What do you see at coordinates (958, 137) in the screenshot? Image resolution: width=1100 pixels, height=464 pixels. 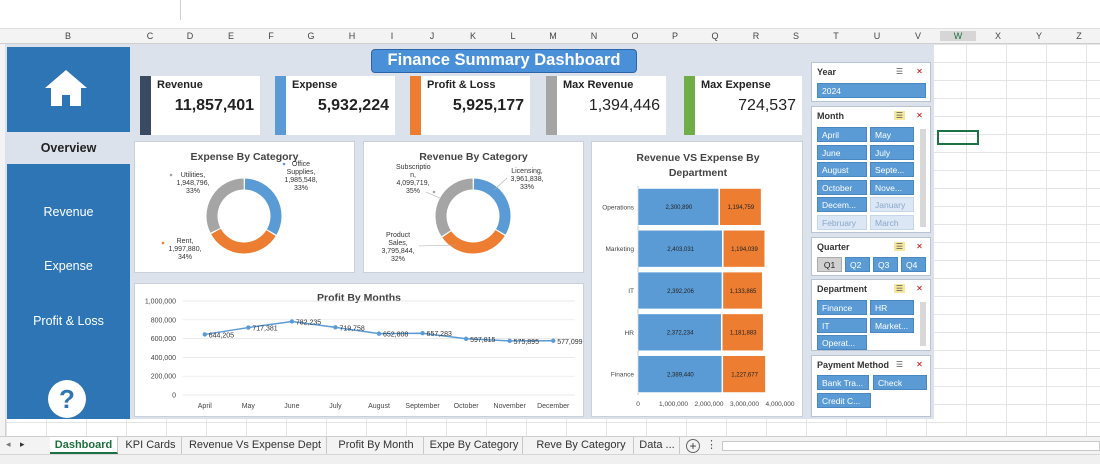 I see `selected-cell` at bounding box center [958, 137].